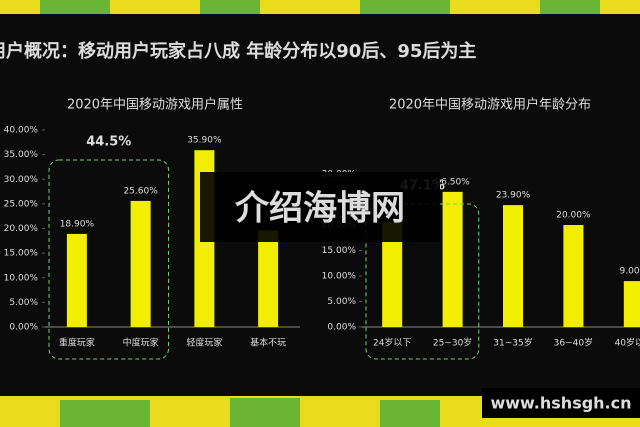 This screenshot has height=427, width=640. I want to click on chart-title: 2020年中国移动游戏用户属性, so click(155, 105).